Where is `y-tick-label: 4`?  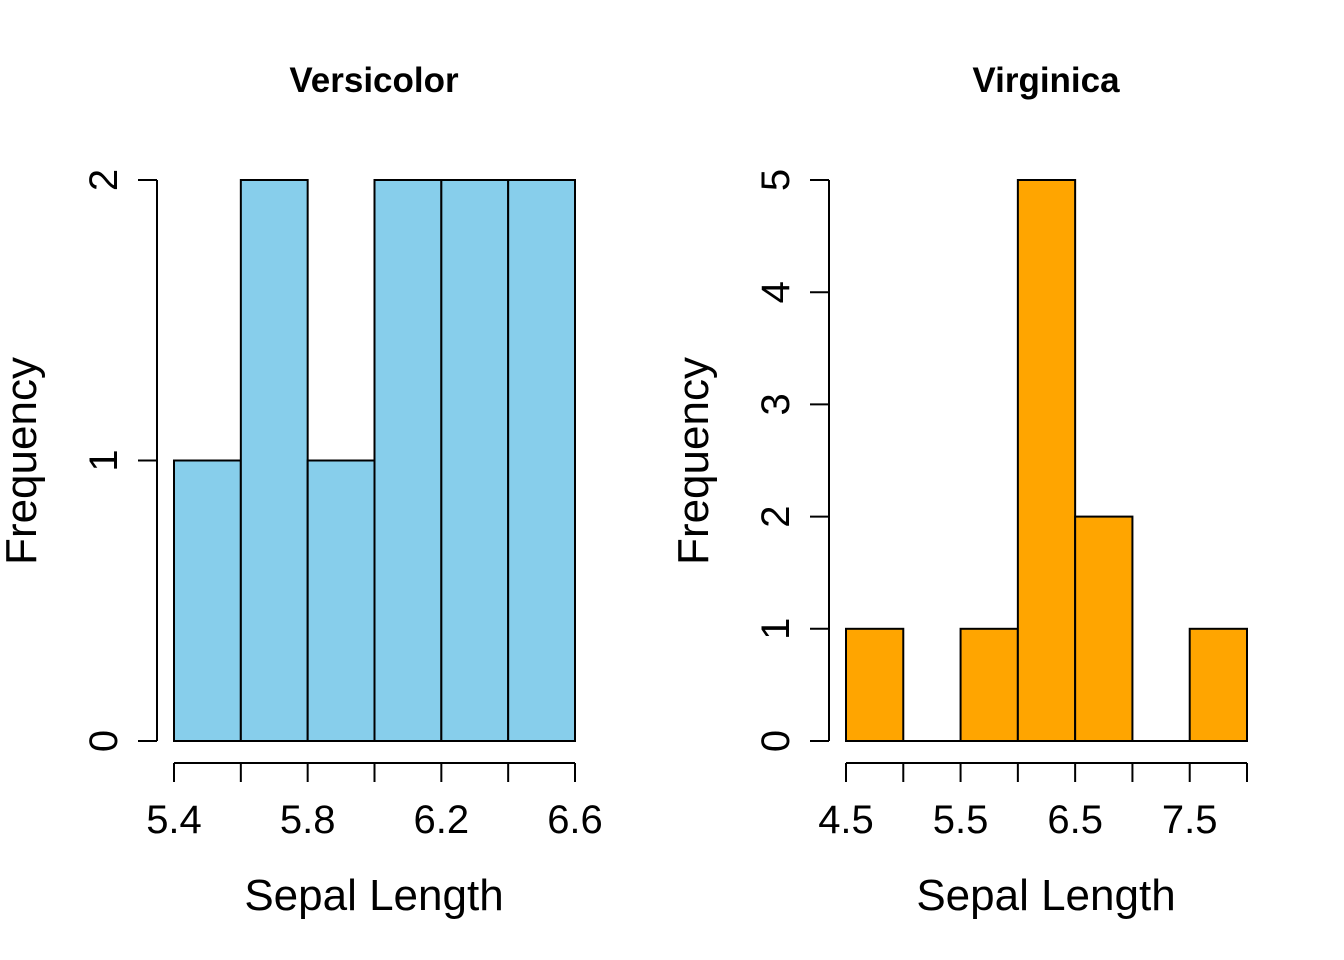 y-tick-label: 4 is located at coordinates (776, 292).